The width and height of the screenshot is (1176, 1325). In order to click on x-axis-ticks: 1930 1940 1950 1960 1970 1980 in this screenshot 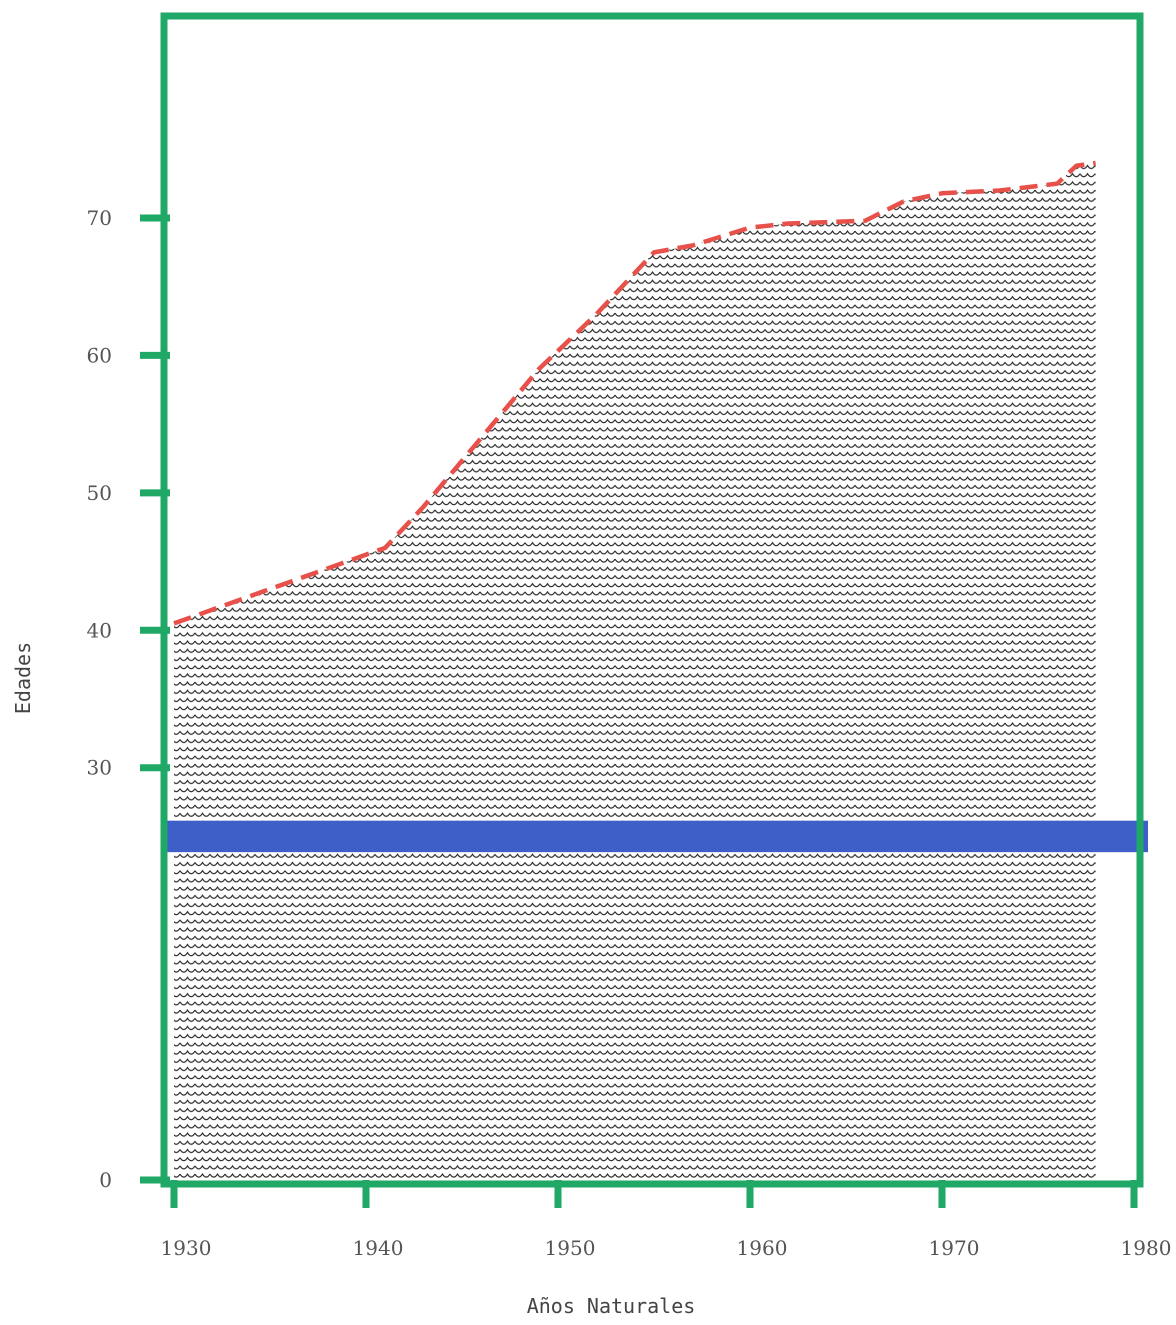, I will do `click(666, 1220)`.